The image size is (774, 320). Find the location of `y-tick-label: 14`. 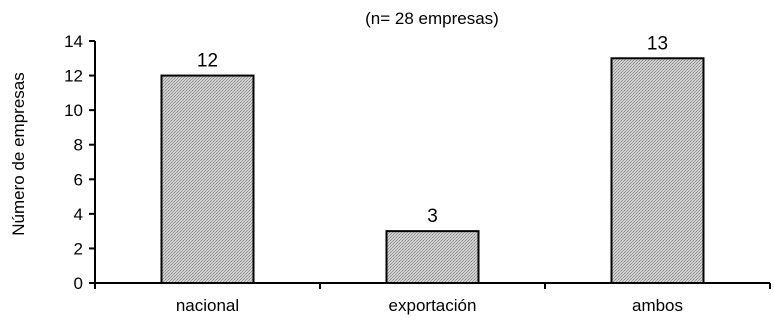

y-tick-label: 14 is located at coordinates (73, 41).